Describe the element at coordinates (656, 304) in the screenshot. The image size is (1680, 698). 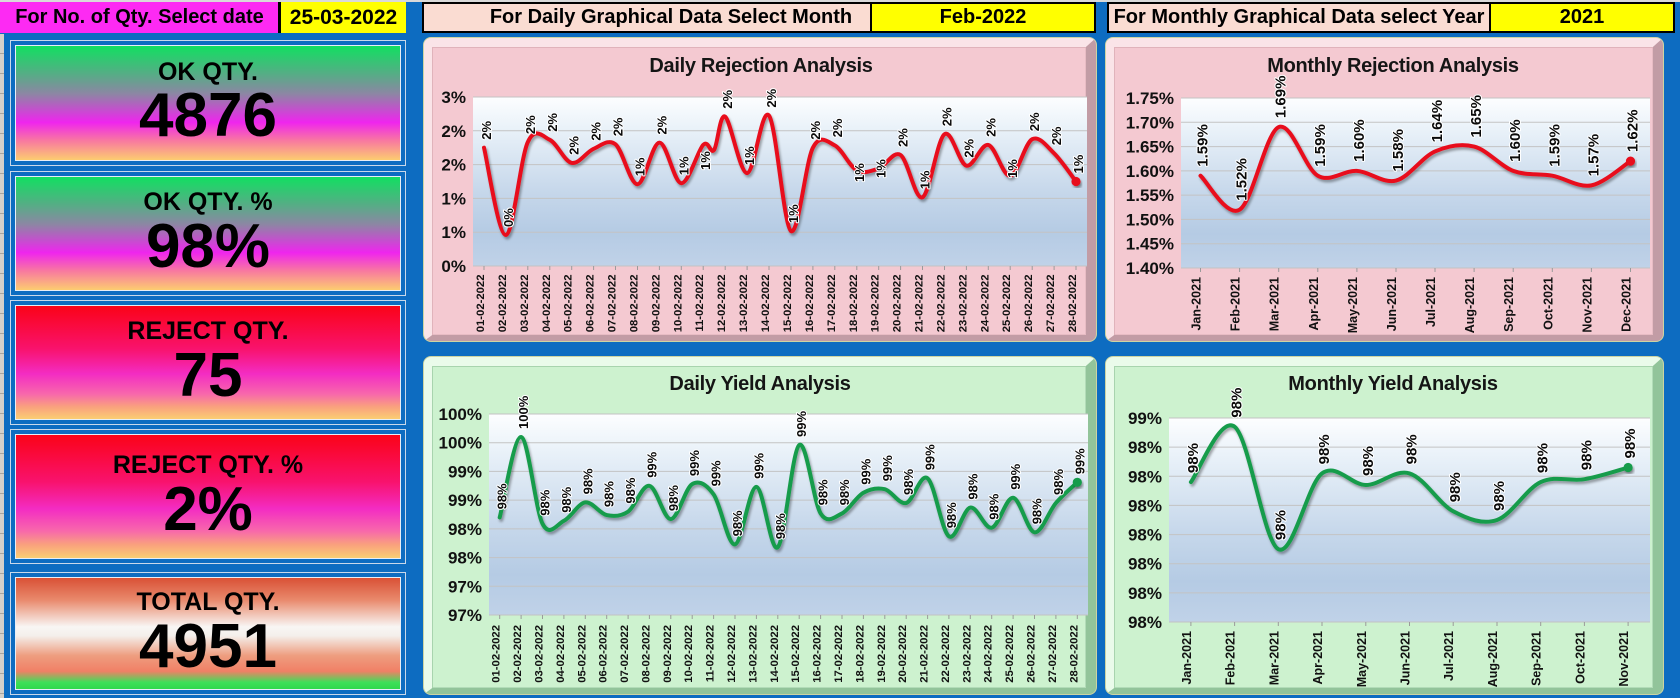
I see `svg-text: 09-02-2022` at that location.